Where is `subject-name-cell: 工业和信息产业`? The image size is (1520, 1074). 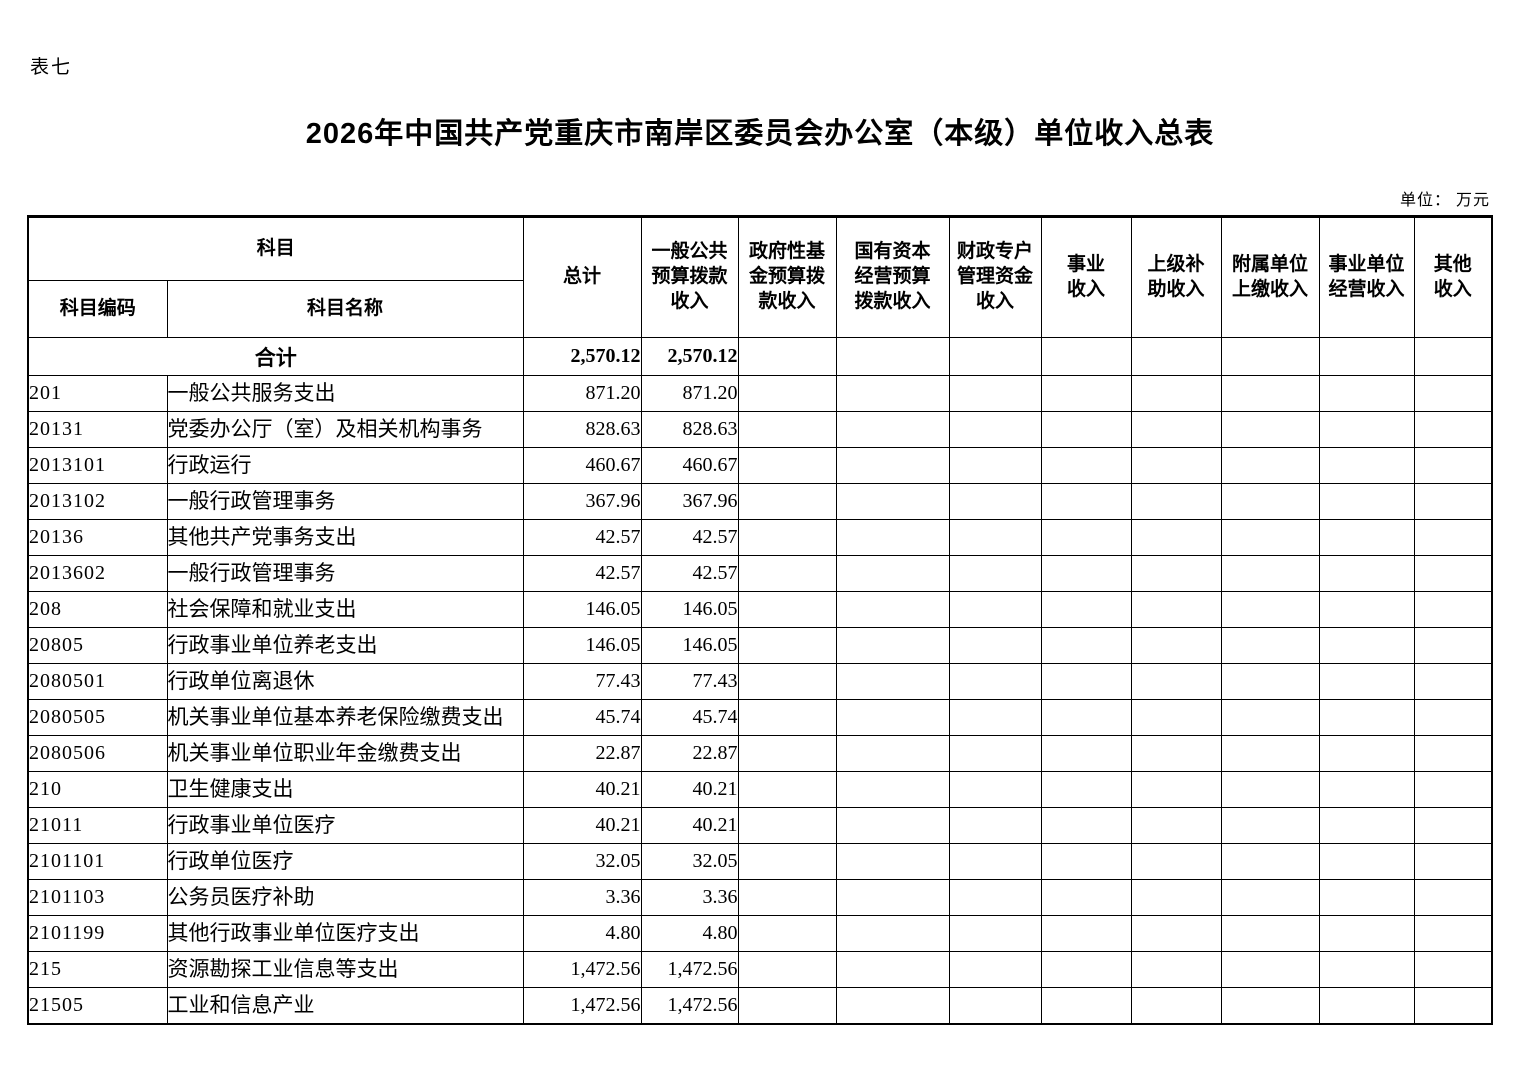 subject-name-cell: 工业和信息产业 is located at coordinates (345, 1005).